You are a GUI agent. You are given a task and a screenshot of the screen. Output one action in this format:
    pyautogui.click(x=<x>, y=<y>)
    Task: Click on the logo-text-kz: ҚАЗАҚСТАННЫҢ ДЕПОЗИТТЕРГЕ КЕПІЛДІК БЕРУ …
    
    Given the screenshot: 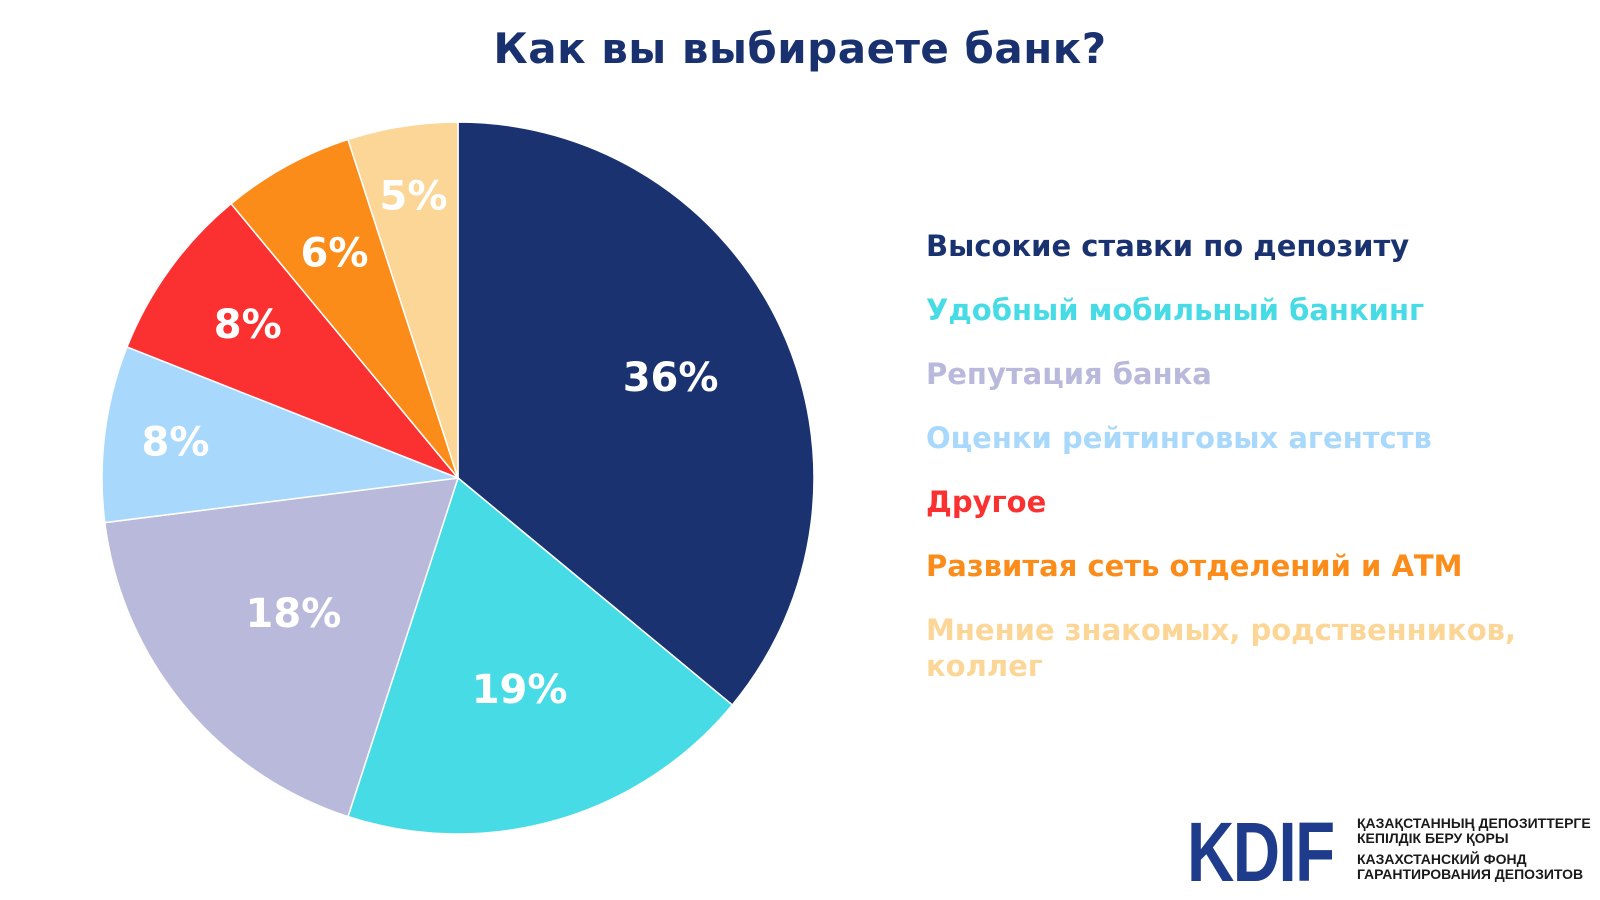 What is the action you would take?
    pyautogui.click(x=1474, y=831)
    